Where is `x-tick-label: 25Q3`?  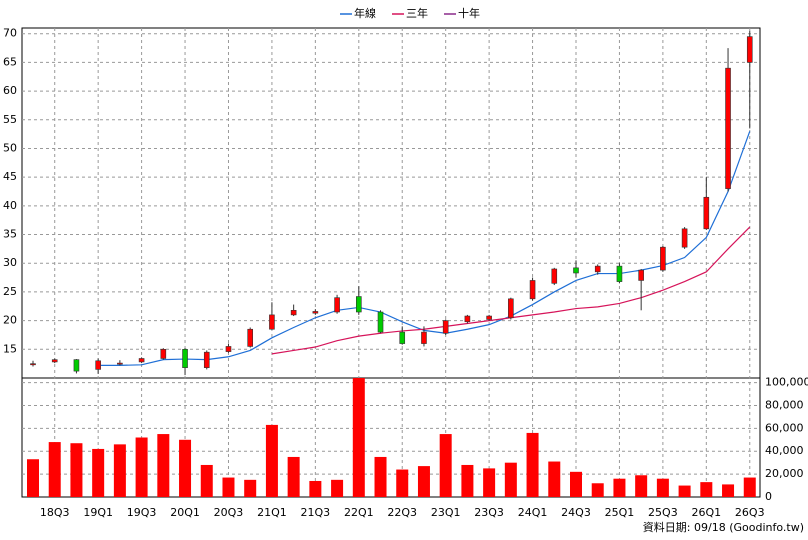 x-tick-label: 25Q3 is located at coordinates (663, 512).